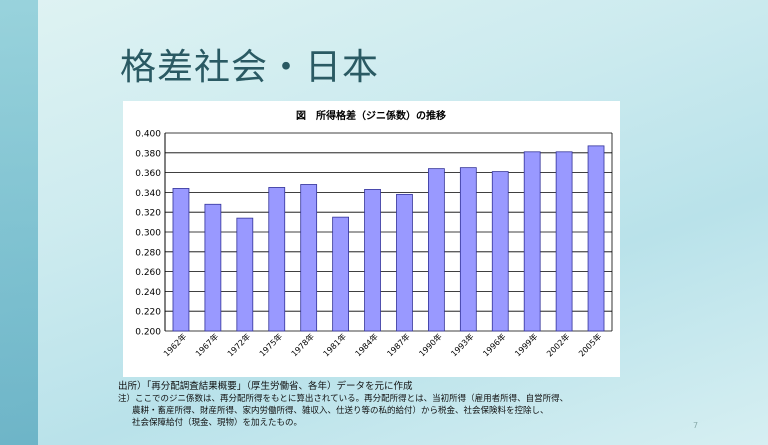  I want to click on source-note: 出所）「再分配調査結果概要」（厚生労働省、各年）データを元に作成, so click(265, 386).